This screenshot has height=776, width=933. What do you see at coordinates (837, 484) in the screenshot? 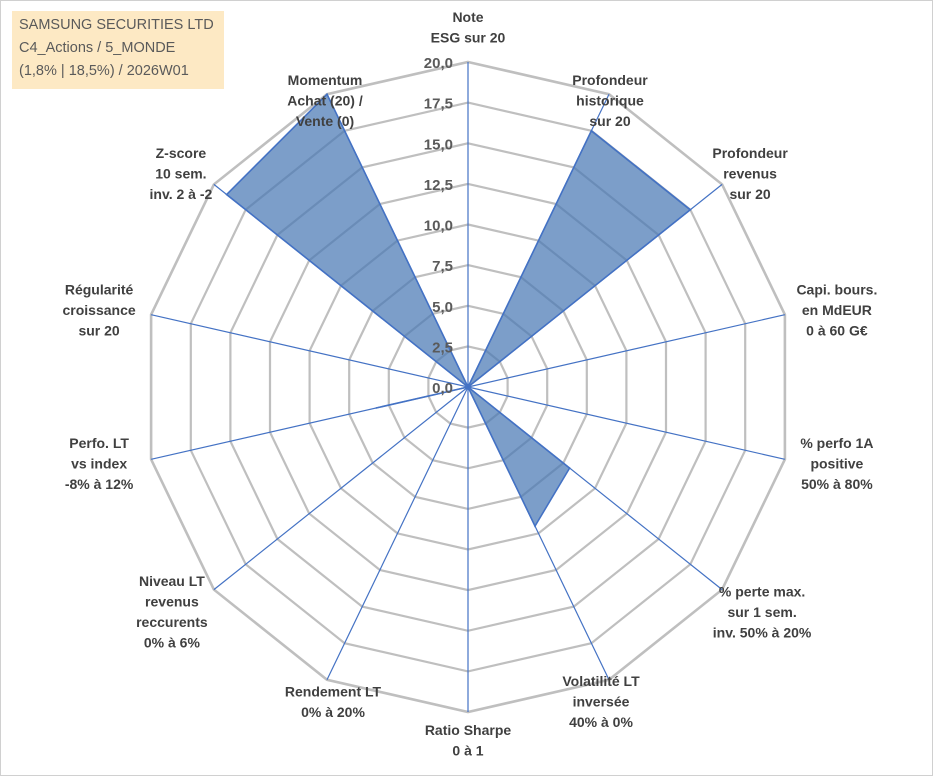
I see `axis-label-line: 50% à 80%` at bounding box center [837, 484].